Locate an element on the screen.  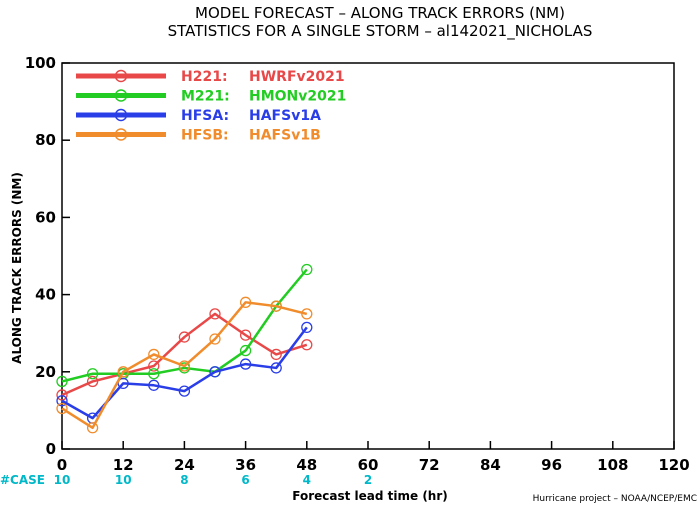
series-hafsv1b is located at coordinates (184, 365).